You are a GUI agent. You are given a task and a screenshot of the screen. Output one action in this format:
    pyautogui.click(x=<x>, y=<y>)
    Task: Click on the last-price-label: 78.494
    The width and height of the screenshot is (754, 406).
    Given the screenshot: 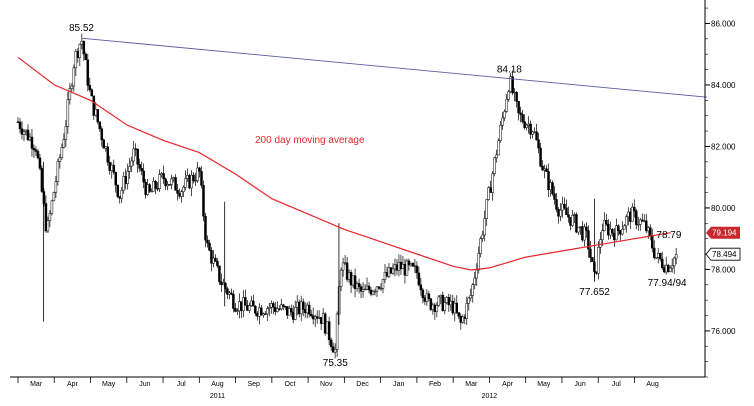 What is the action you would take?
    pyautogui.click(x=724, y=254)
    